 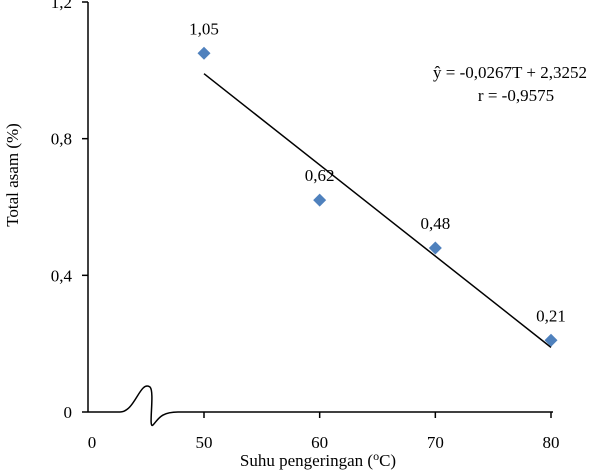 What do you see at coordinates (510, 72) in the screenshot?
I see `equation: ŷ = -0,0267T + 2,3252` at bounding box center [510, 72].